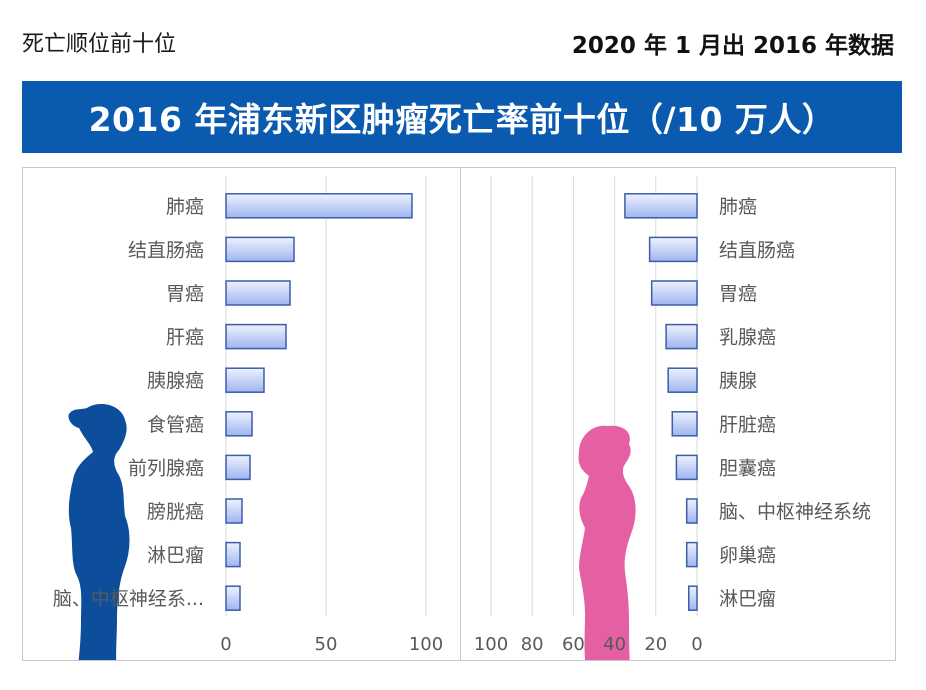 The height and width of the screenshot is (690, 926). What do you see at coordinates (607, 542) in the screenshot?
I see `female-silhouette` at bounding box center [607, 542].